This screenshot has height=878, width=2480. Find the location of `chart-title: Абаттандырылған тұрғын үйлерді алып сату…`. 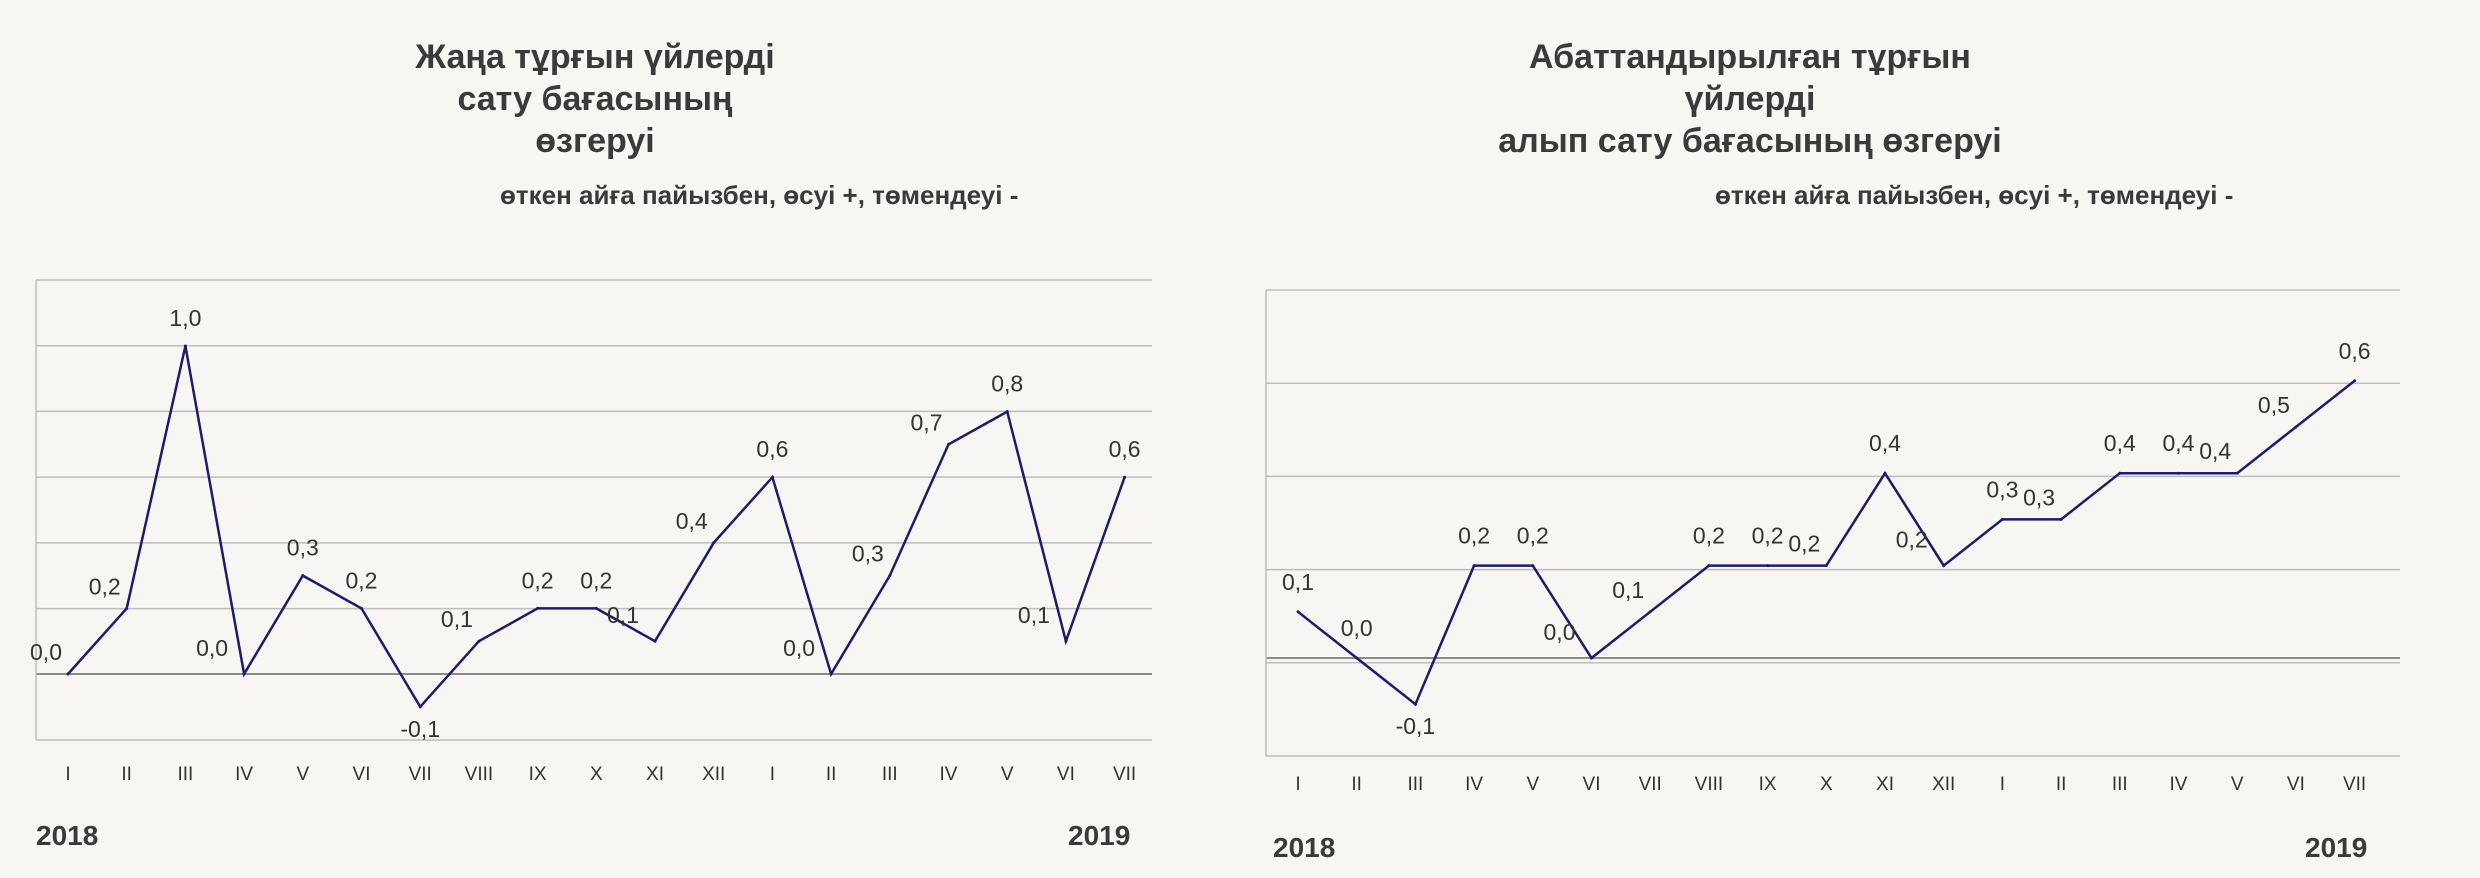

chart-title: Абаттандырылған тұрғын үйлерді алып сату… is located at coordinates (1750, 99).